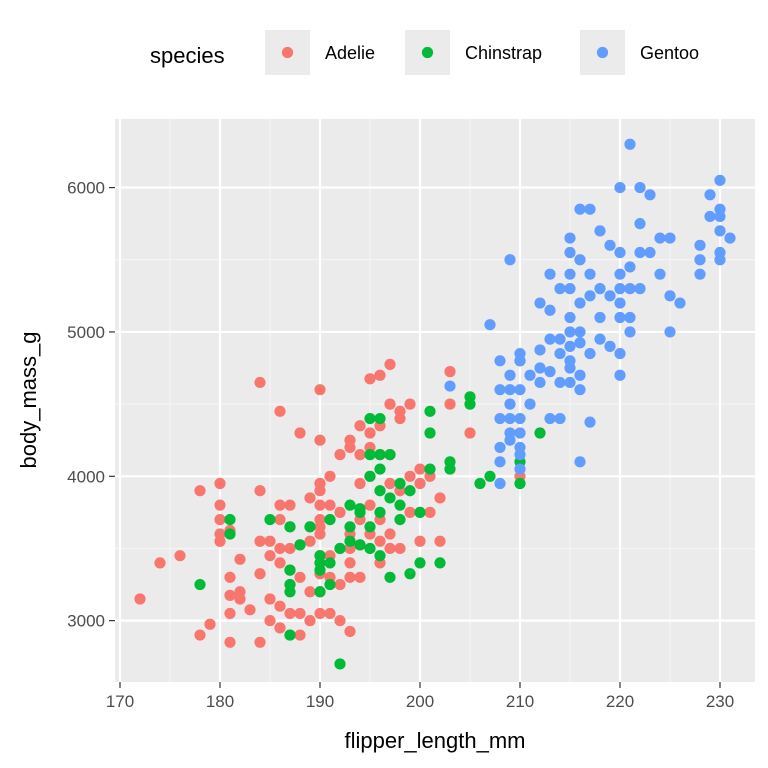  I want to click on legend-entry-chinstrap: Chinstrap, so click(473, 52).